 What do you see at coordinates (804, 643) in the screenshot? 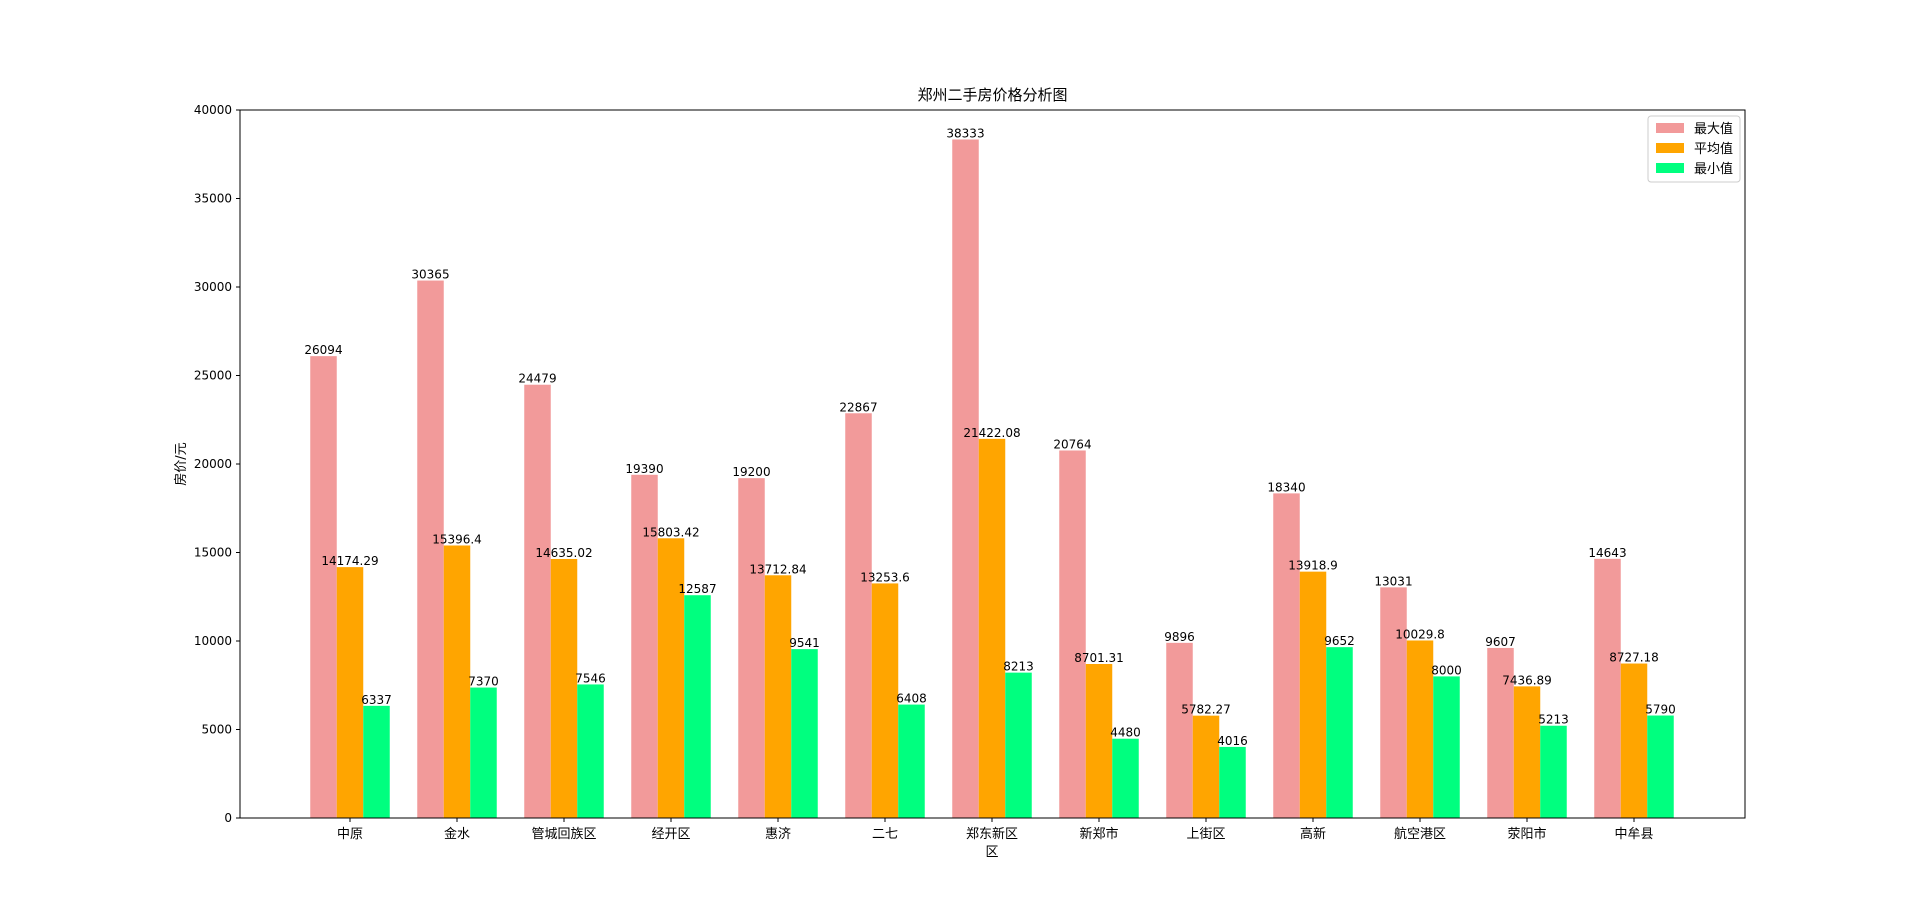
I see `bar-value-label: 9541` at bounding box center [804, 643].